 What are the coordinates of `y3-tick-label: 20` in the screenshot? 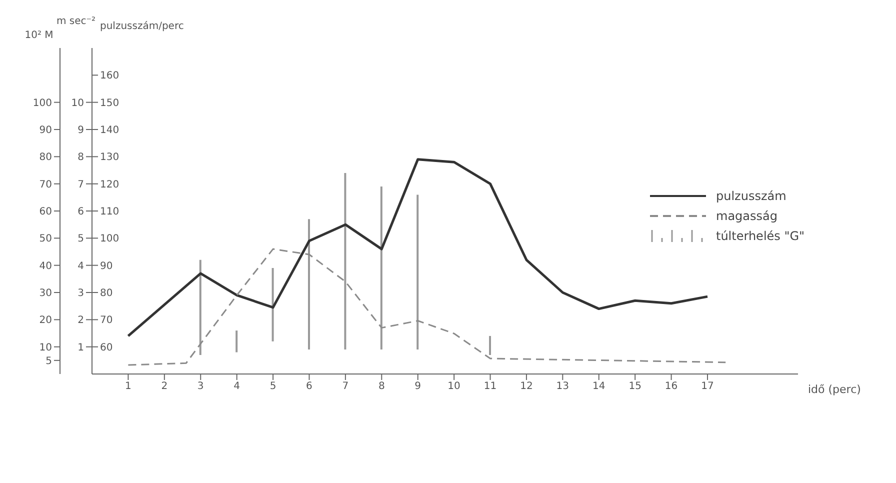 It's located at (45, 320).